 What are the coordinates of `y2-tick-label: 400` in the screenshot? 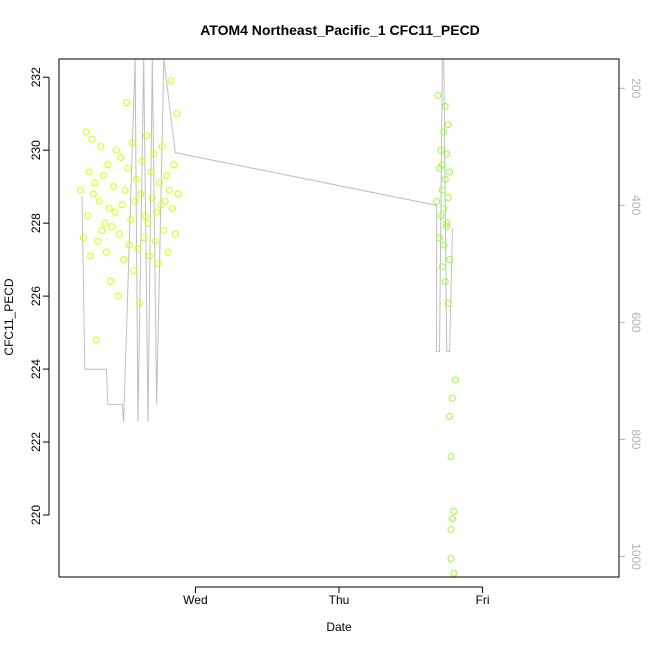 It's located at (636, 205).